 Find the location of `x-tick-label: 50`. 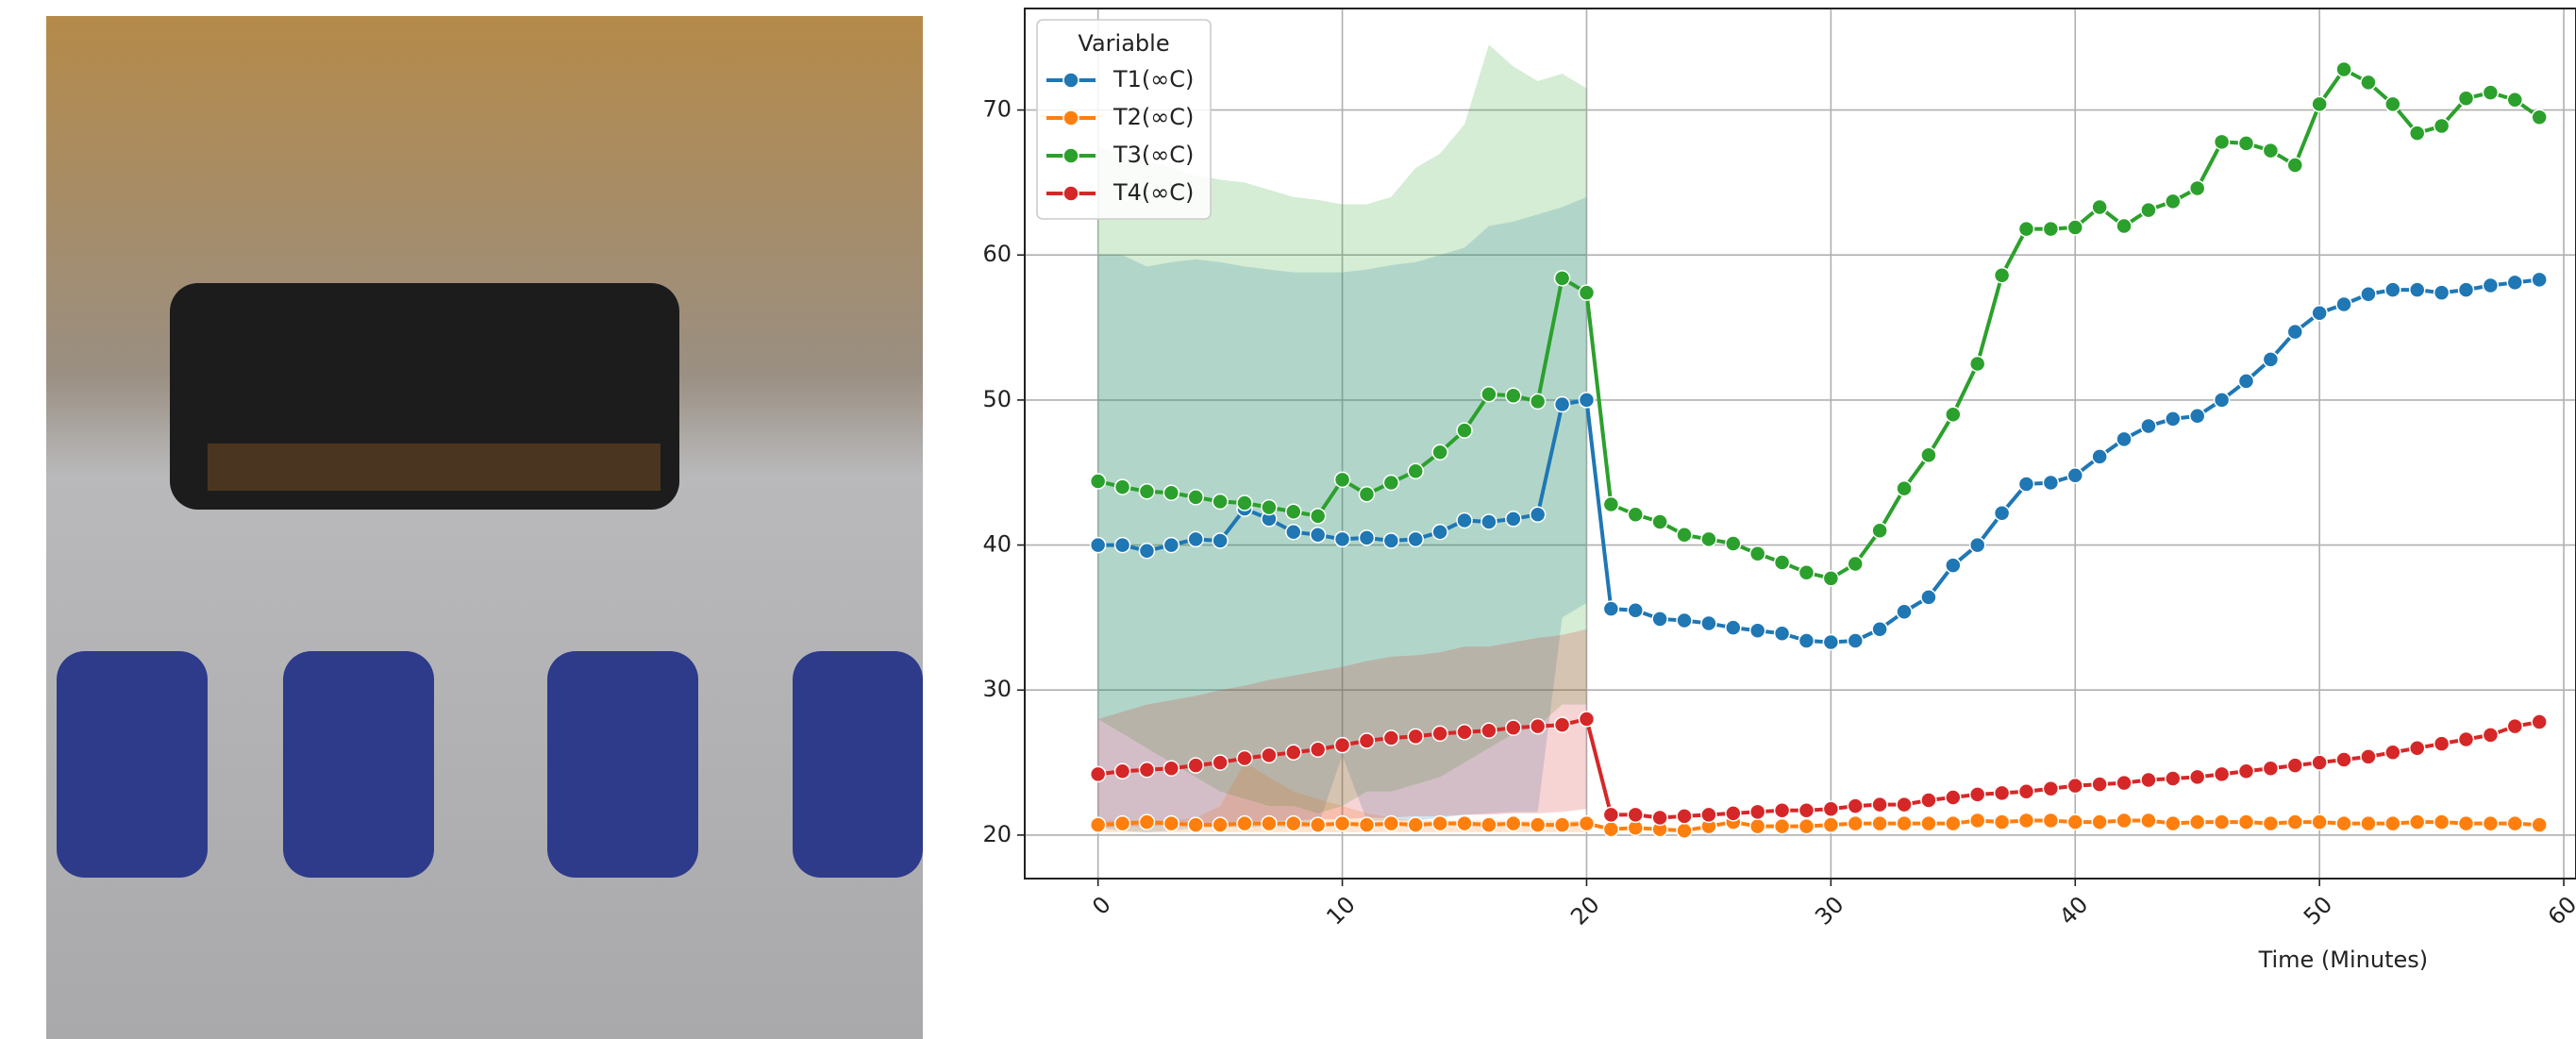

x-tick-label: 50 is located at coordinates (2318, 910).